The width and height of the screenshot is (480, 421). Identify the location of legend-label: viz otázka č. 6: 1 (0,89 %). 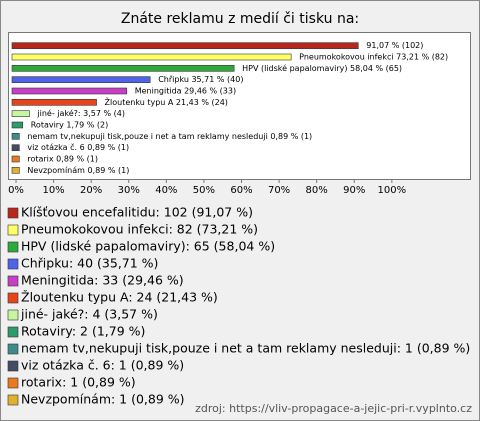
(102, 365).